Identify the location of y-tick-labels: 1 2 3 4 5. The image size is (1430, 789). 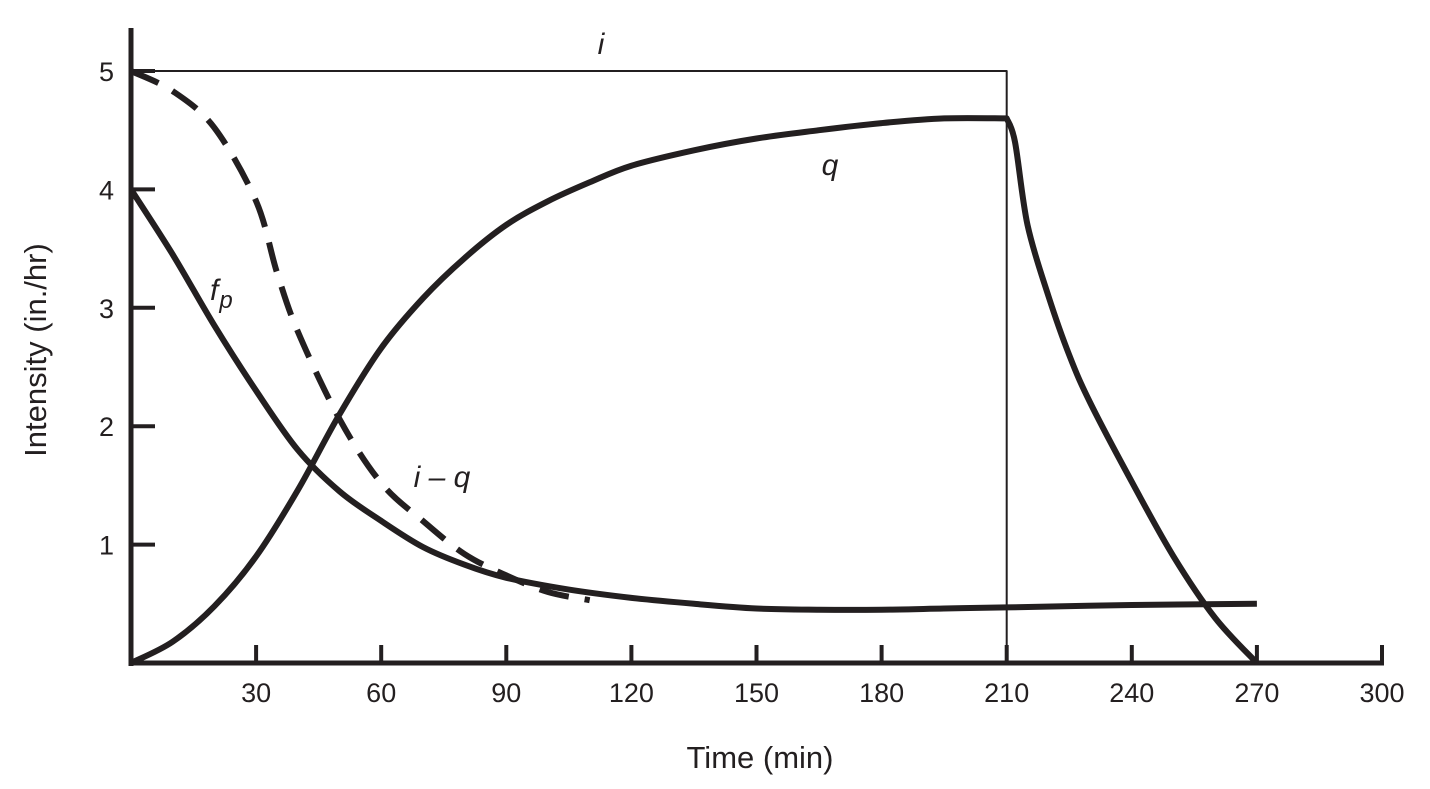
(106, 309).